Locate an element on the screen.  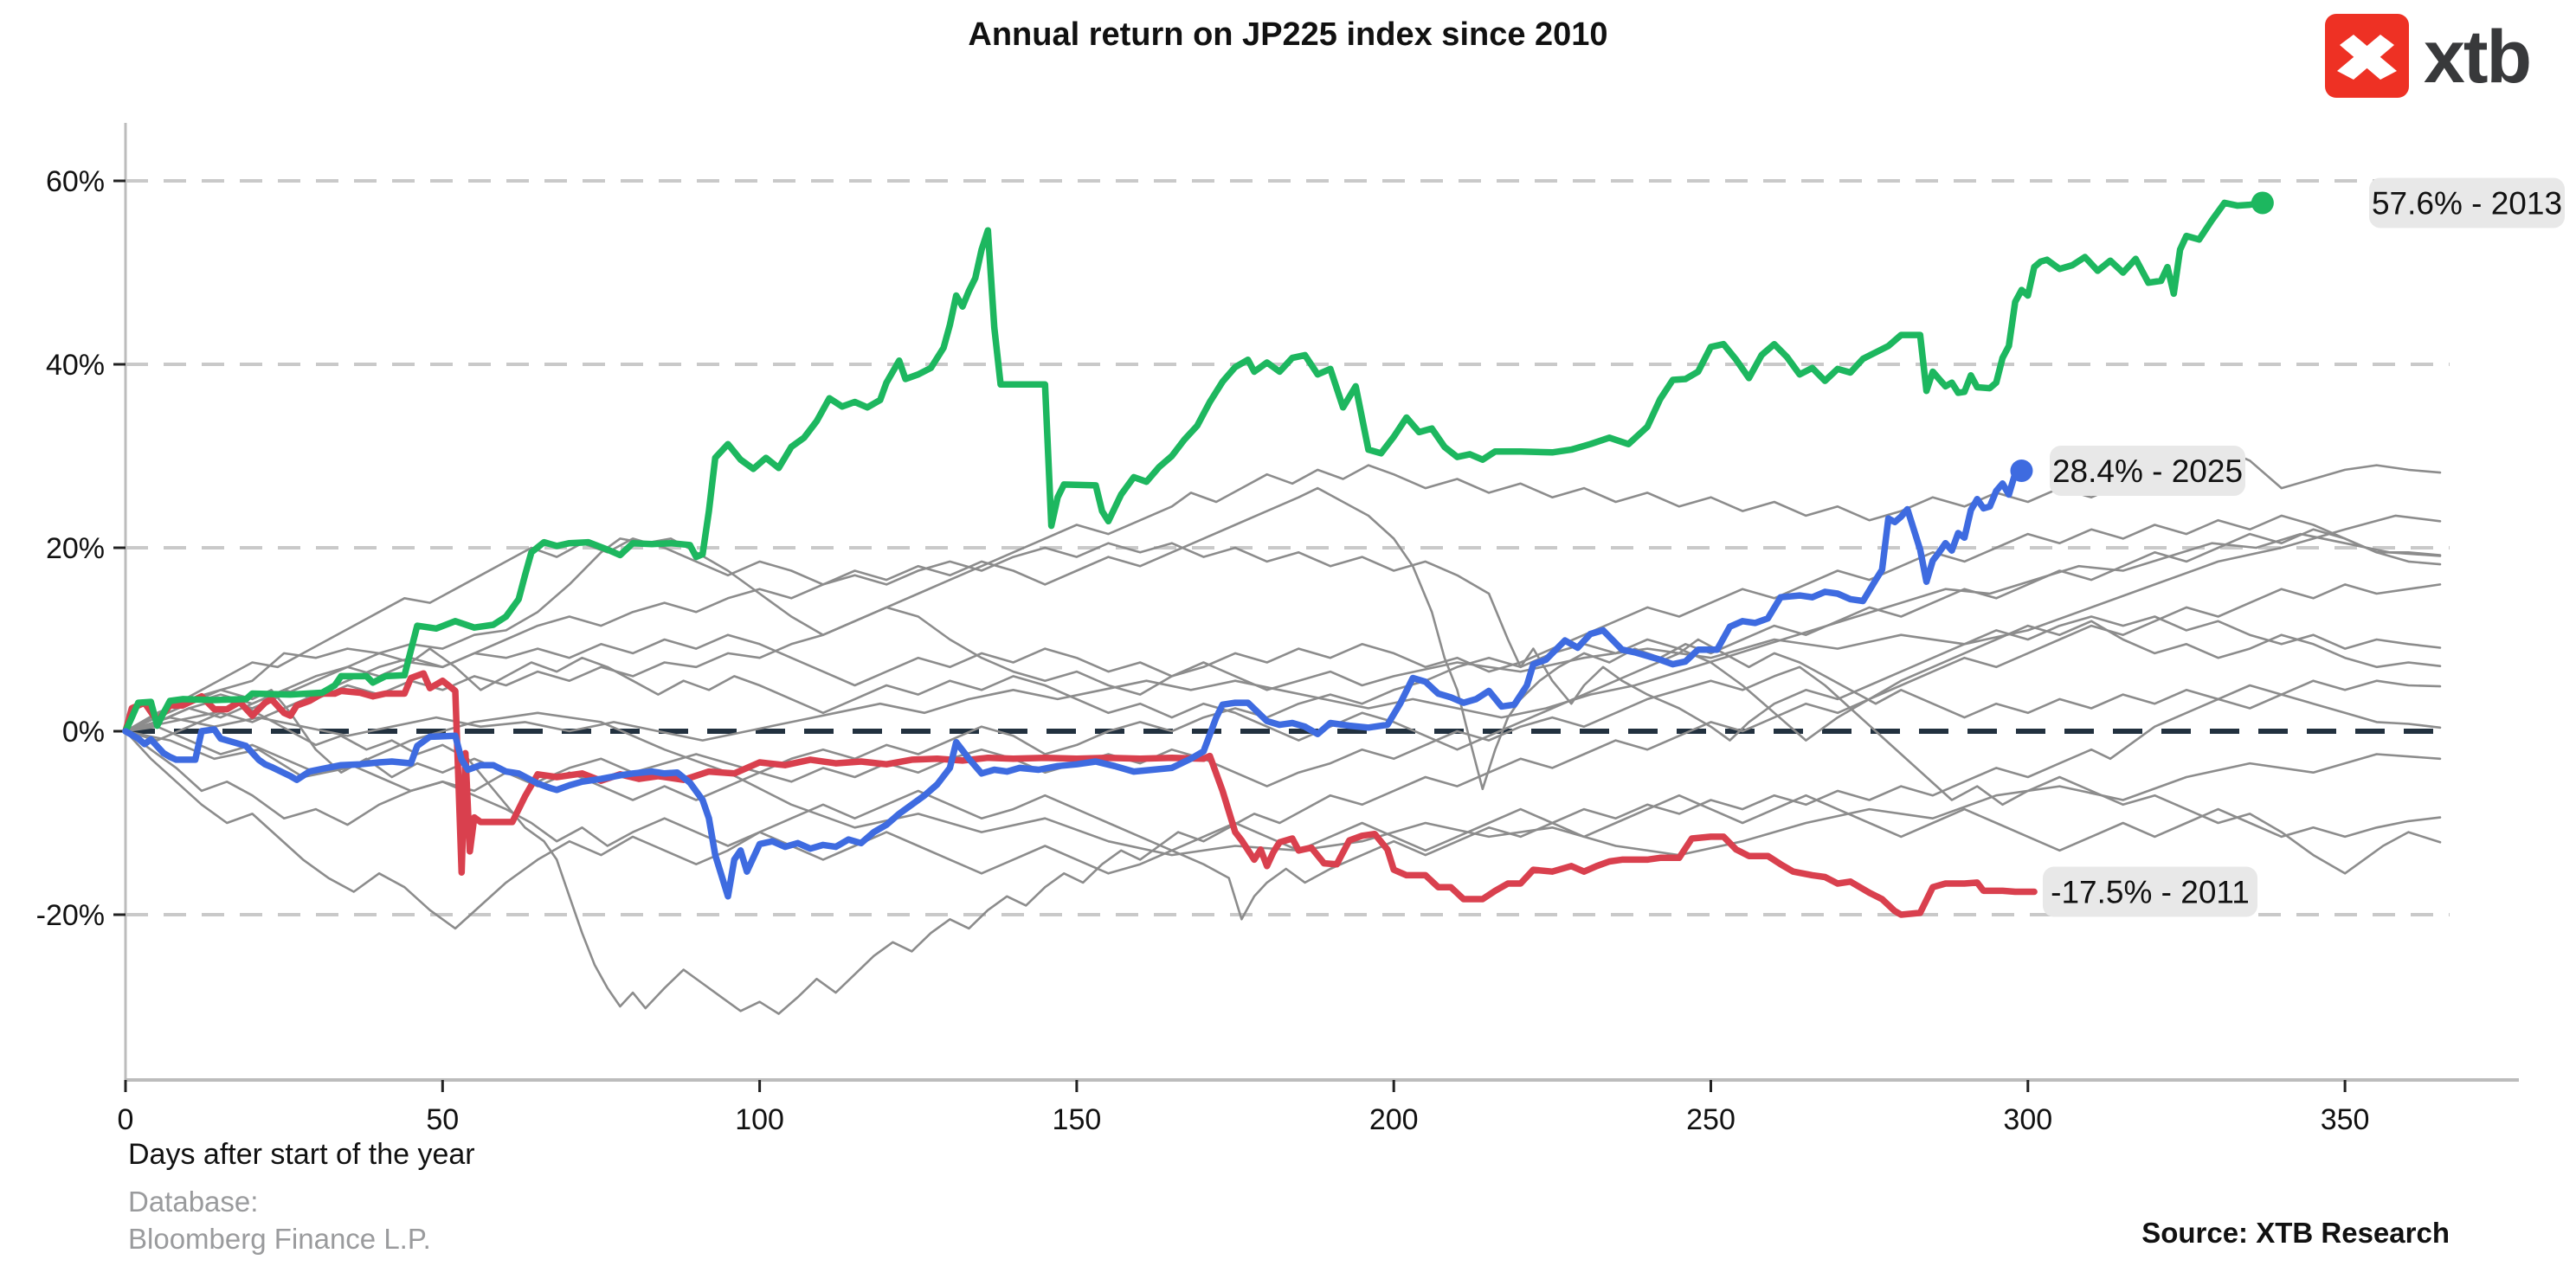
chart-title: Annual return on JP225 index since 2010 is located at coordinates (1287, 34).